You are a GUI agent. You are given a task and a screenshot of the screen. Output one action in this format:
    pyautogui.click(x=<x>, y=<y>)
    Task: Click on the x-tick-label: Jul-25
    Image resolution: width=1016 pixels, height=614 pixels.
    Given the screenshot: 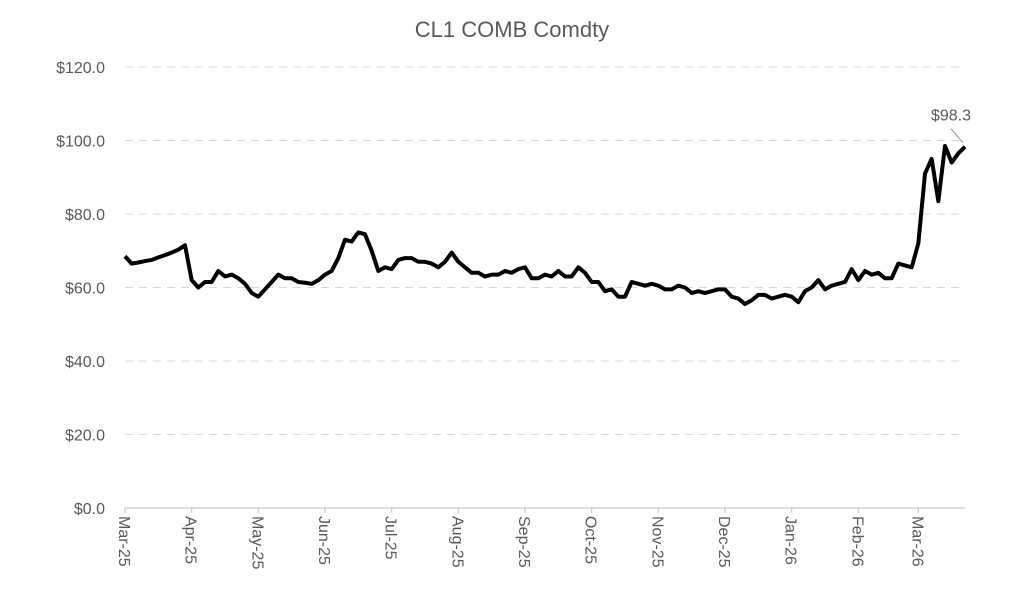 What is the action you would take?
    pyautogui.click(x=390, y=538)
    